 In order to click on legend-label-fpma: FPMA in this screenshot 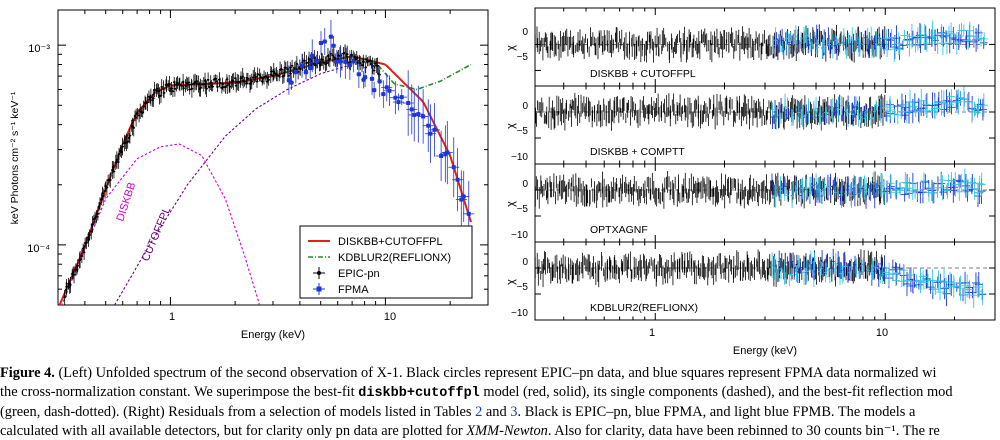, I will do `click(353, 290)`.